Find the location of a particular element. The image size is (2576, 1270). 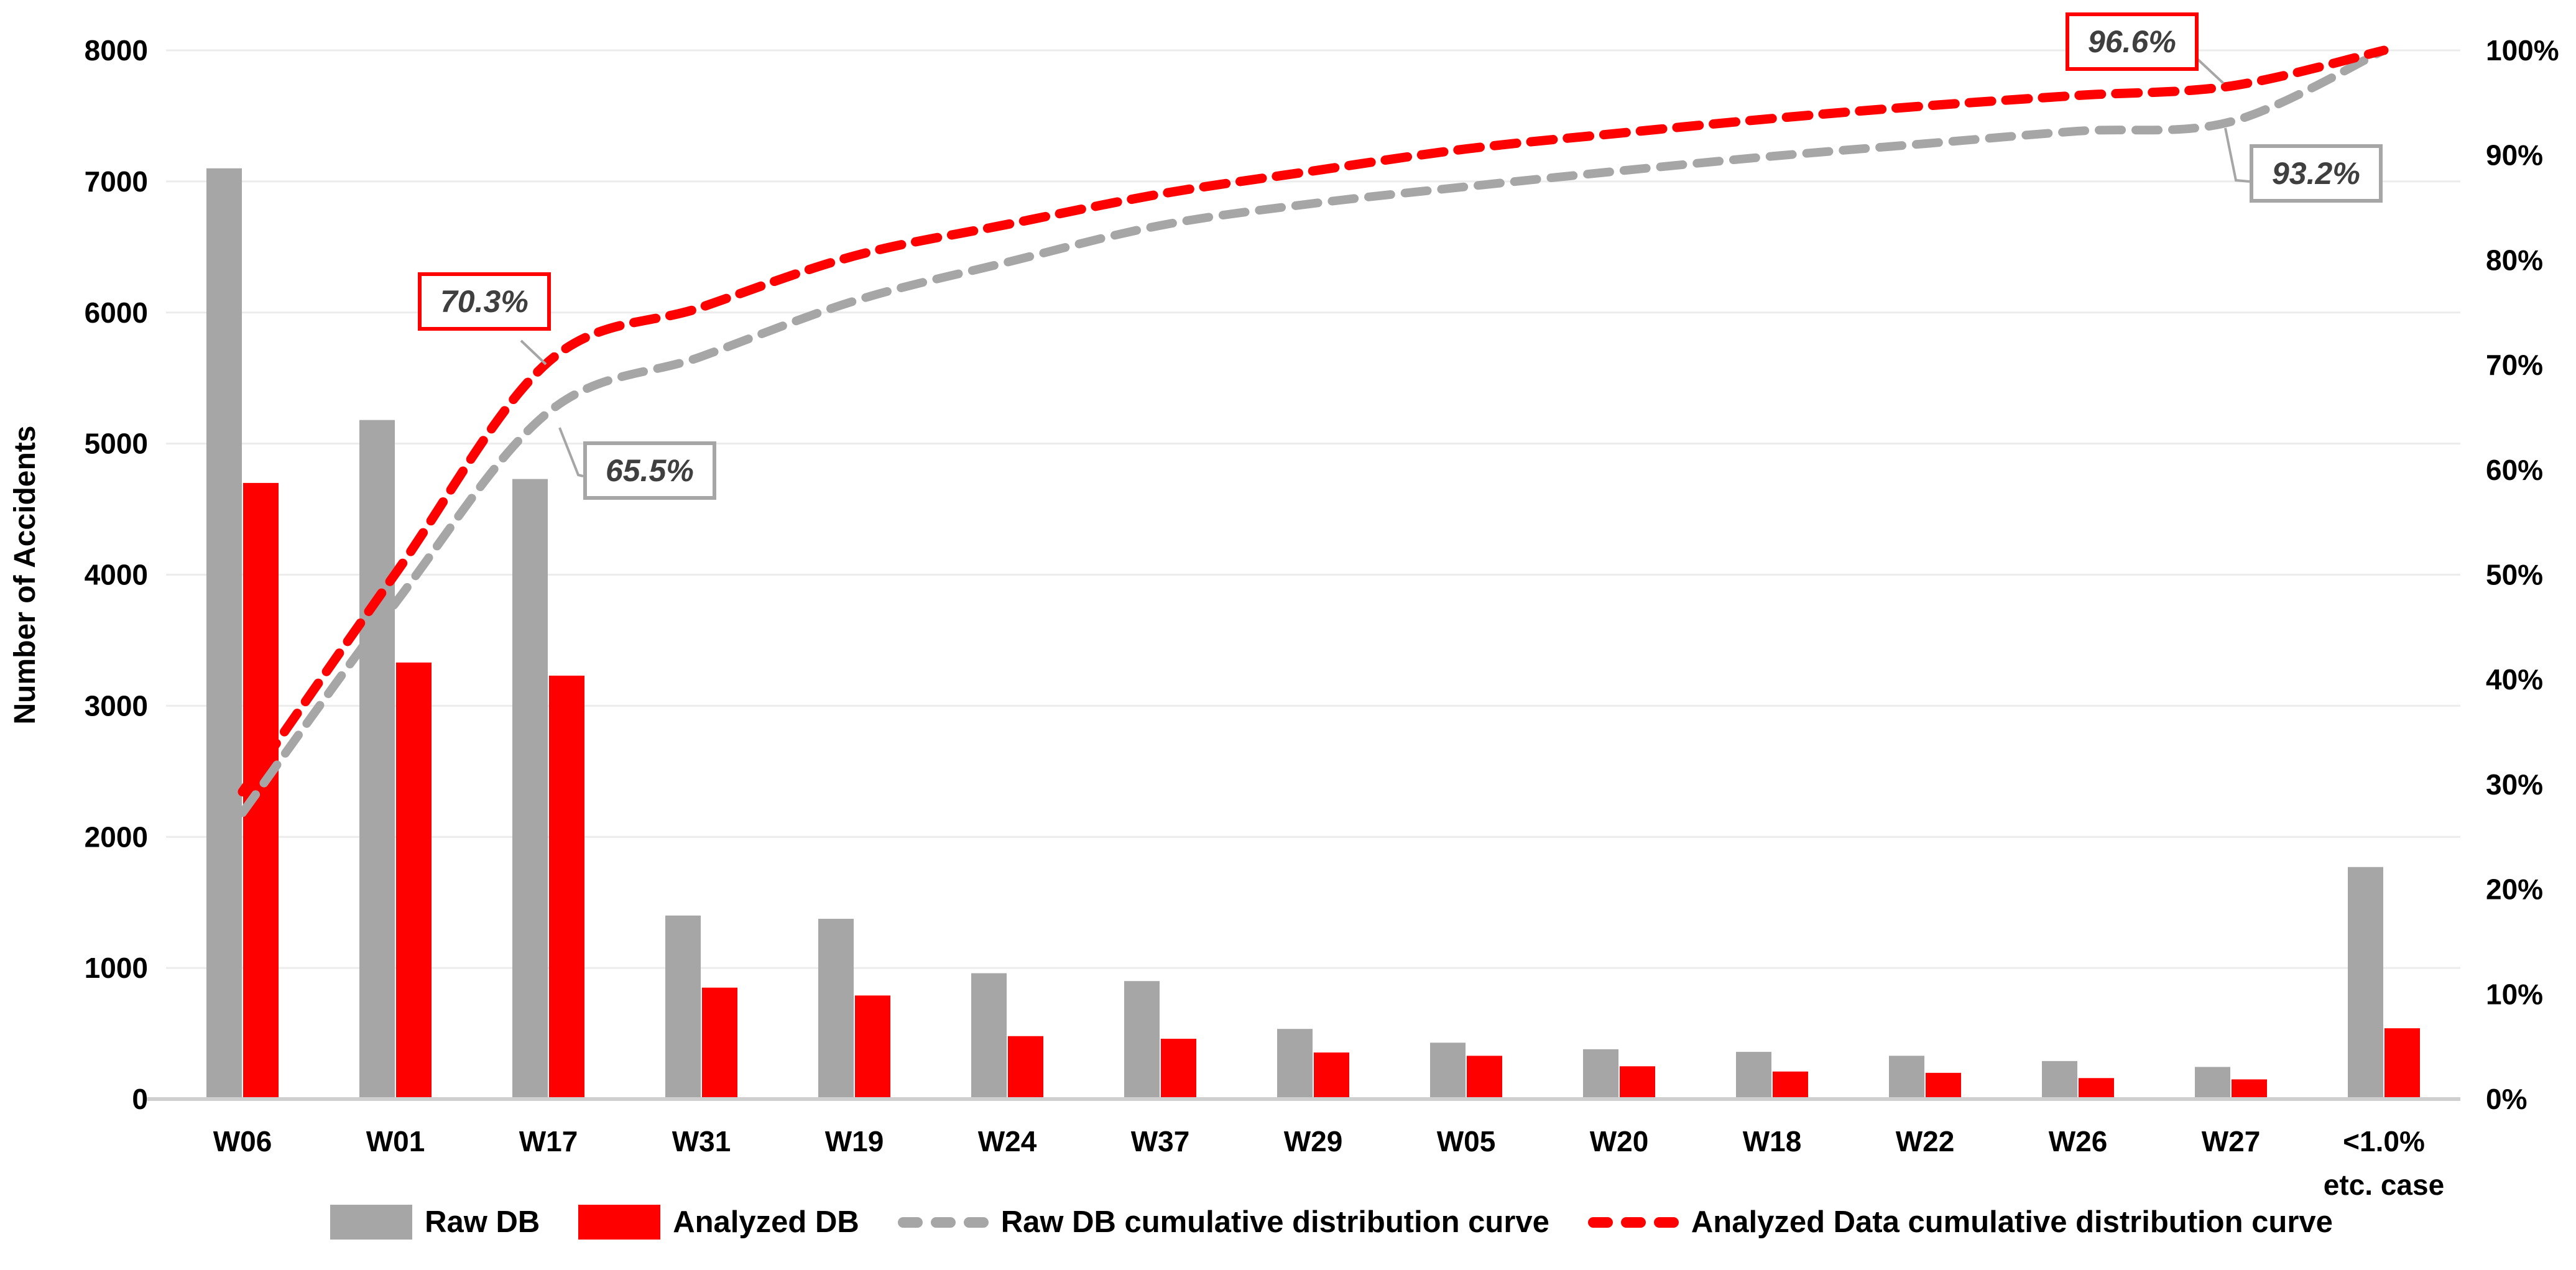

x-label-W29: W29 is located at coordinates (1313, 1141).